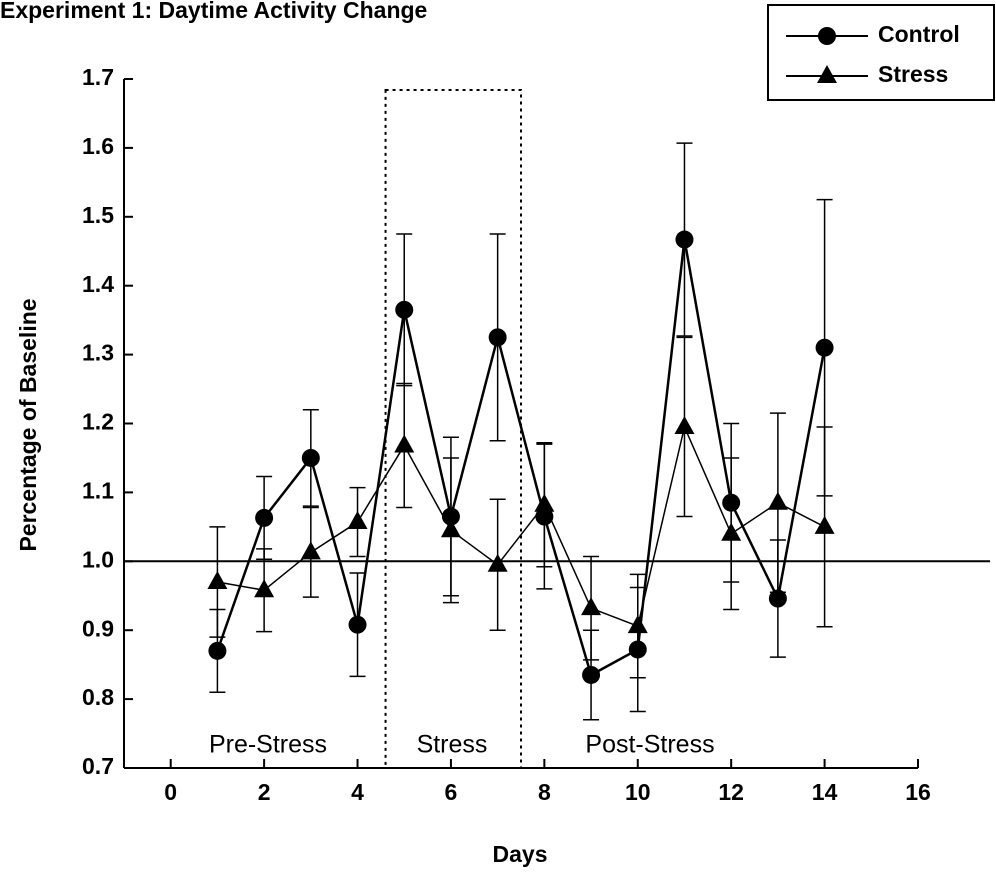 The height and width of the screenshot is (877, 996). I want to click on x-axis-label: Days, so click(520, 854).